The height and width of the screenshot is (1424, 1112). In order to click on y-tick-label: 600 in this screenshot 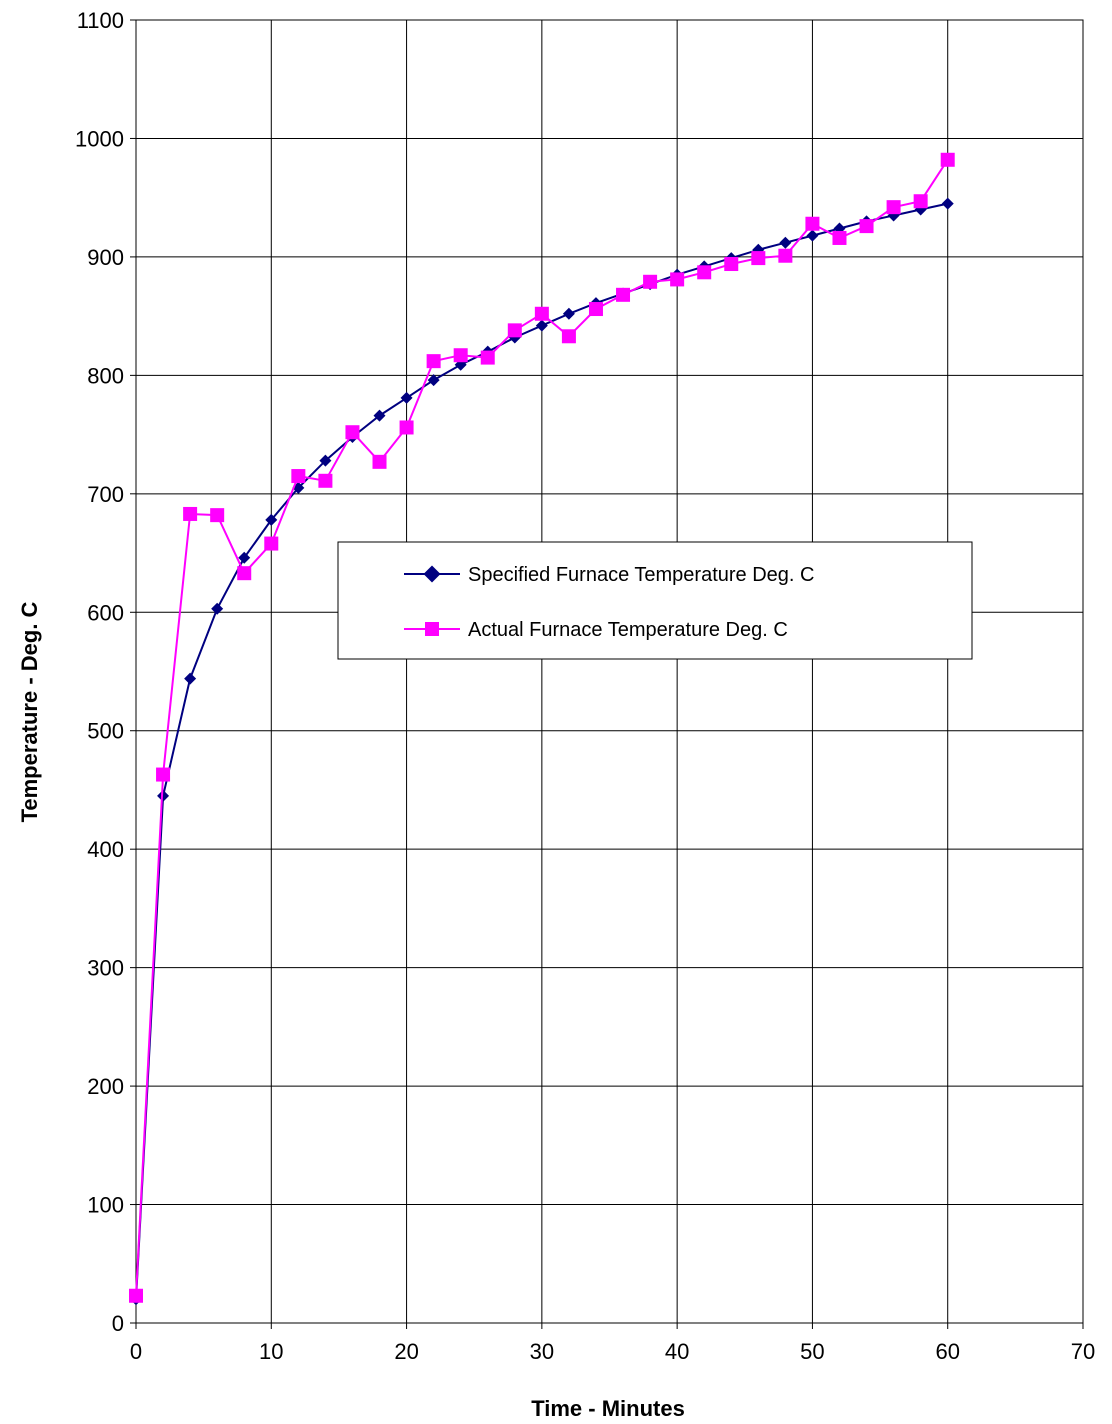, I will do `click(105, 612)`.